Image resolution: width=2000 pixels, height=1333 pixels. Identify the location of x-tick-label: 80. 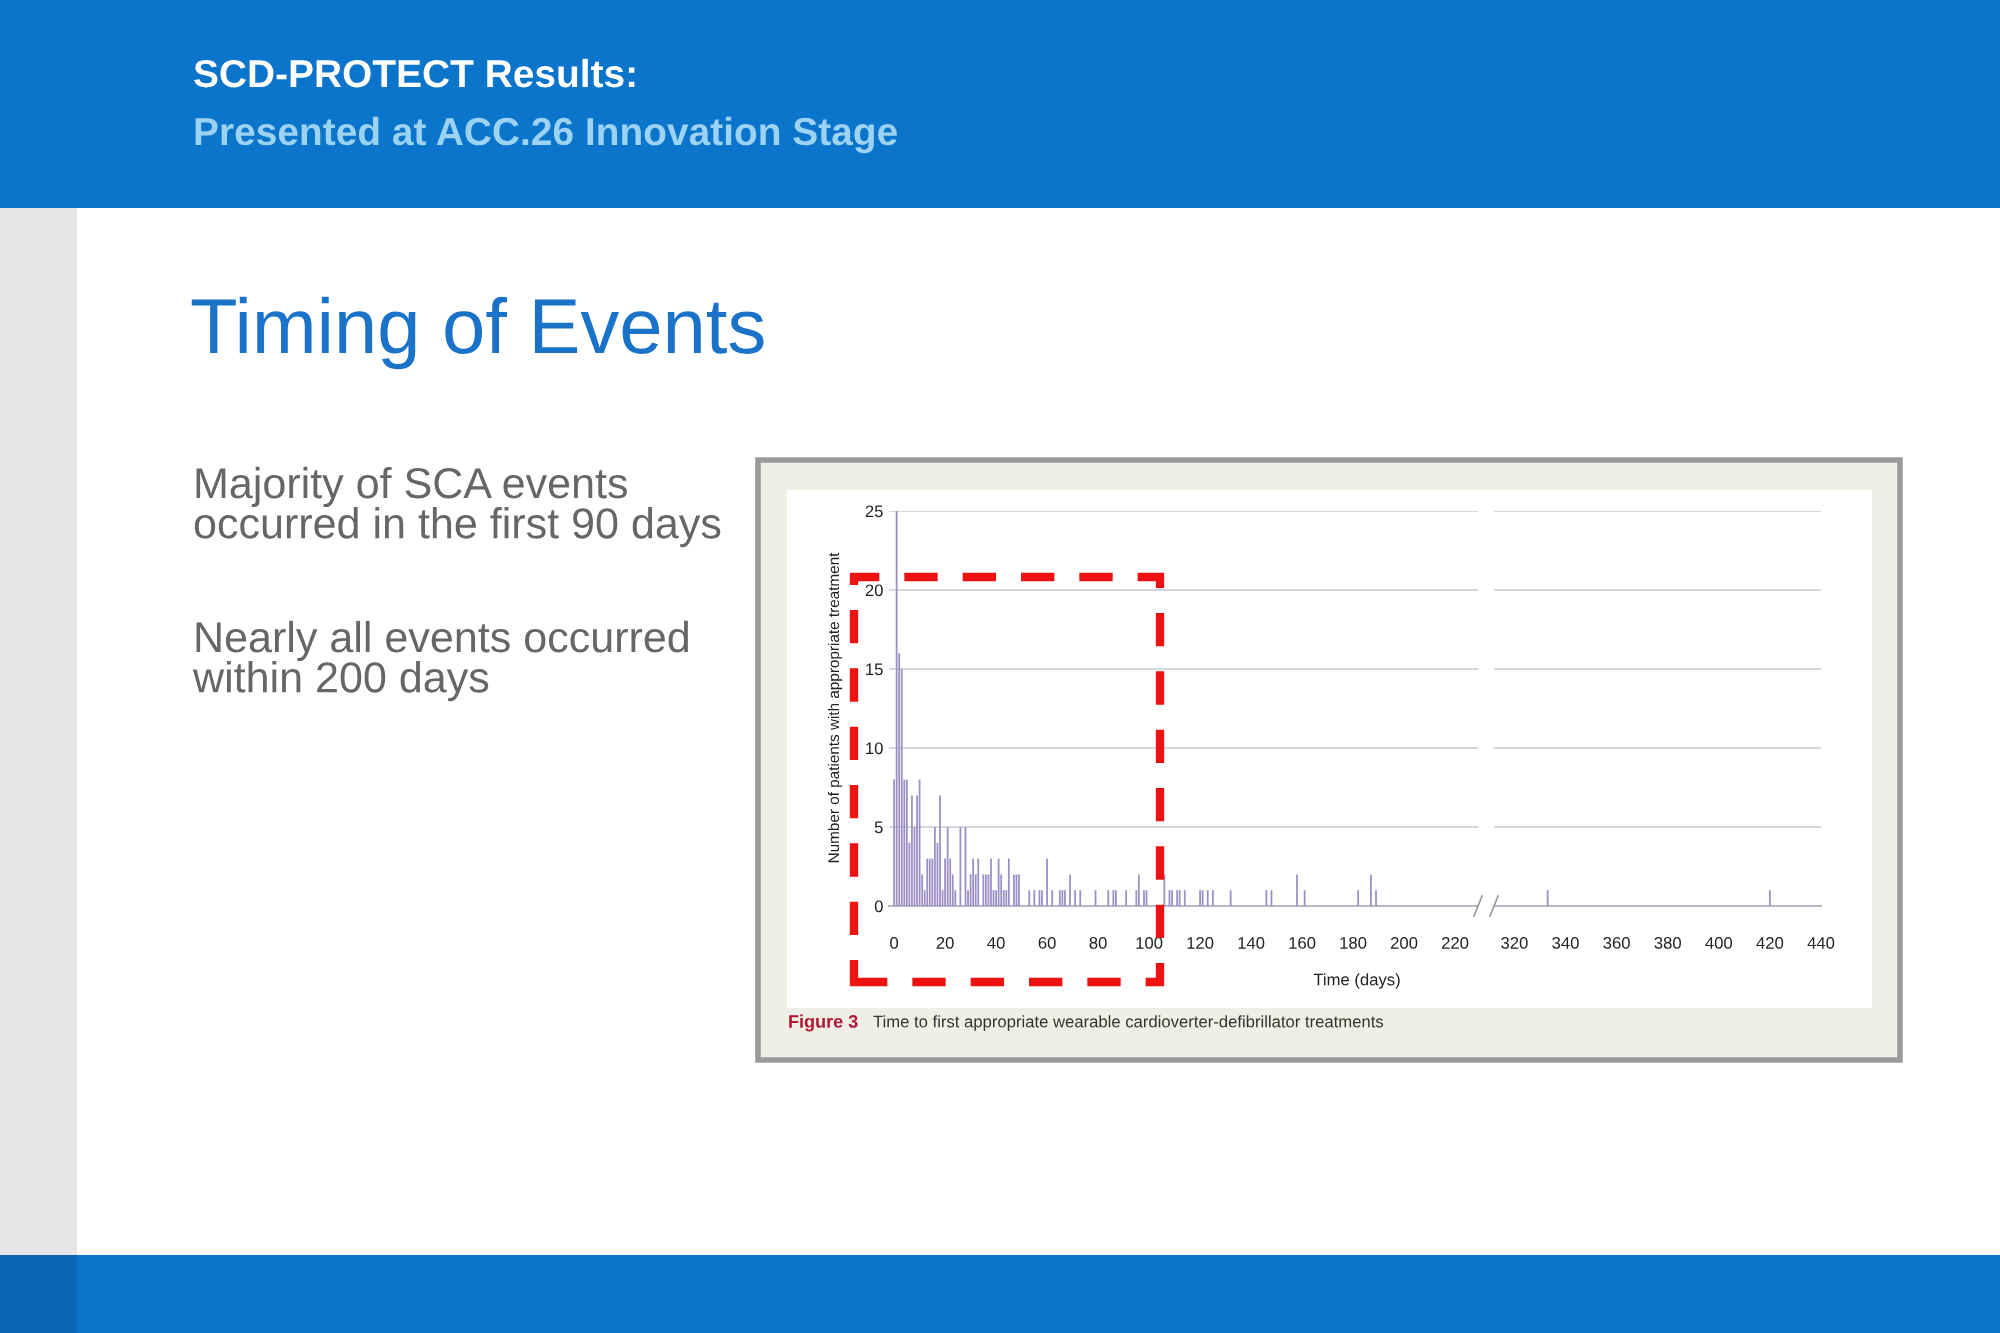
(1098, 943).